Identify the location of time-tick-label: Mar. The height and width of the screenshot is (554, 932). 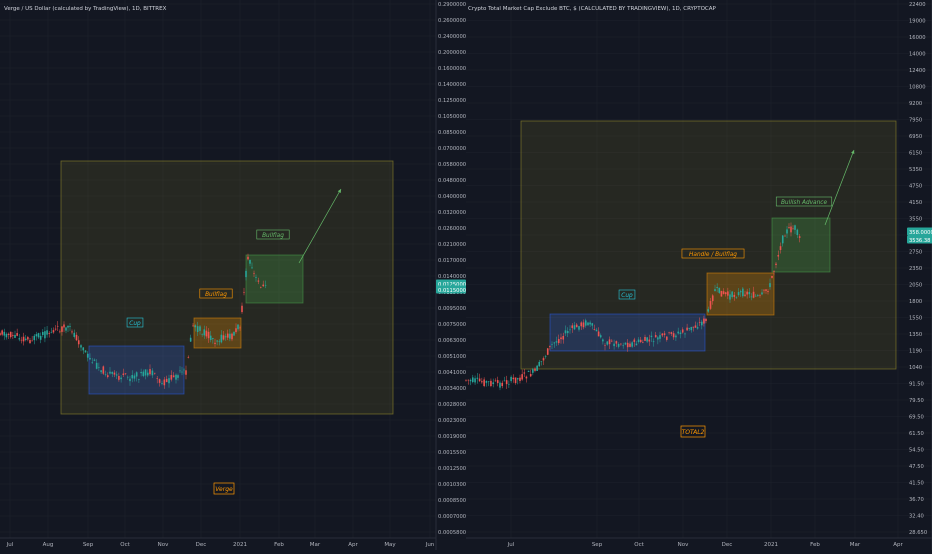
(315, 545).